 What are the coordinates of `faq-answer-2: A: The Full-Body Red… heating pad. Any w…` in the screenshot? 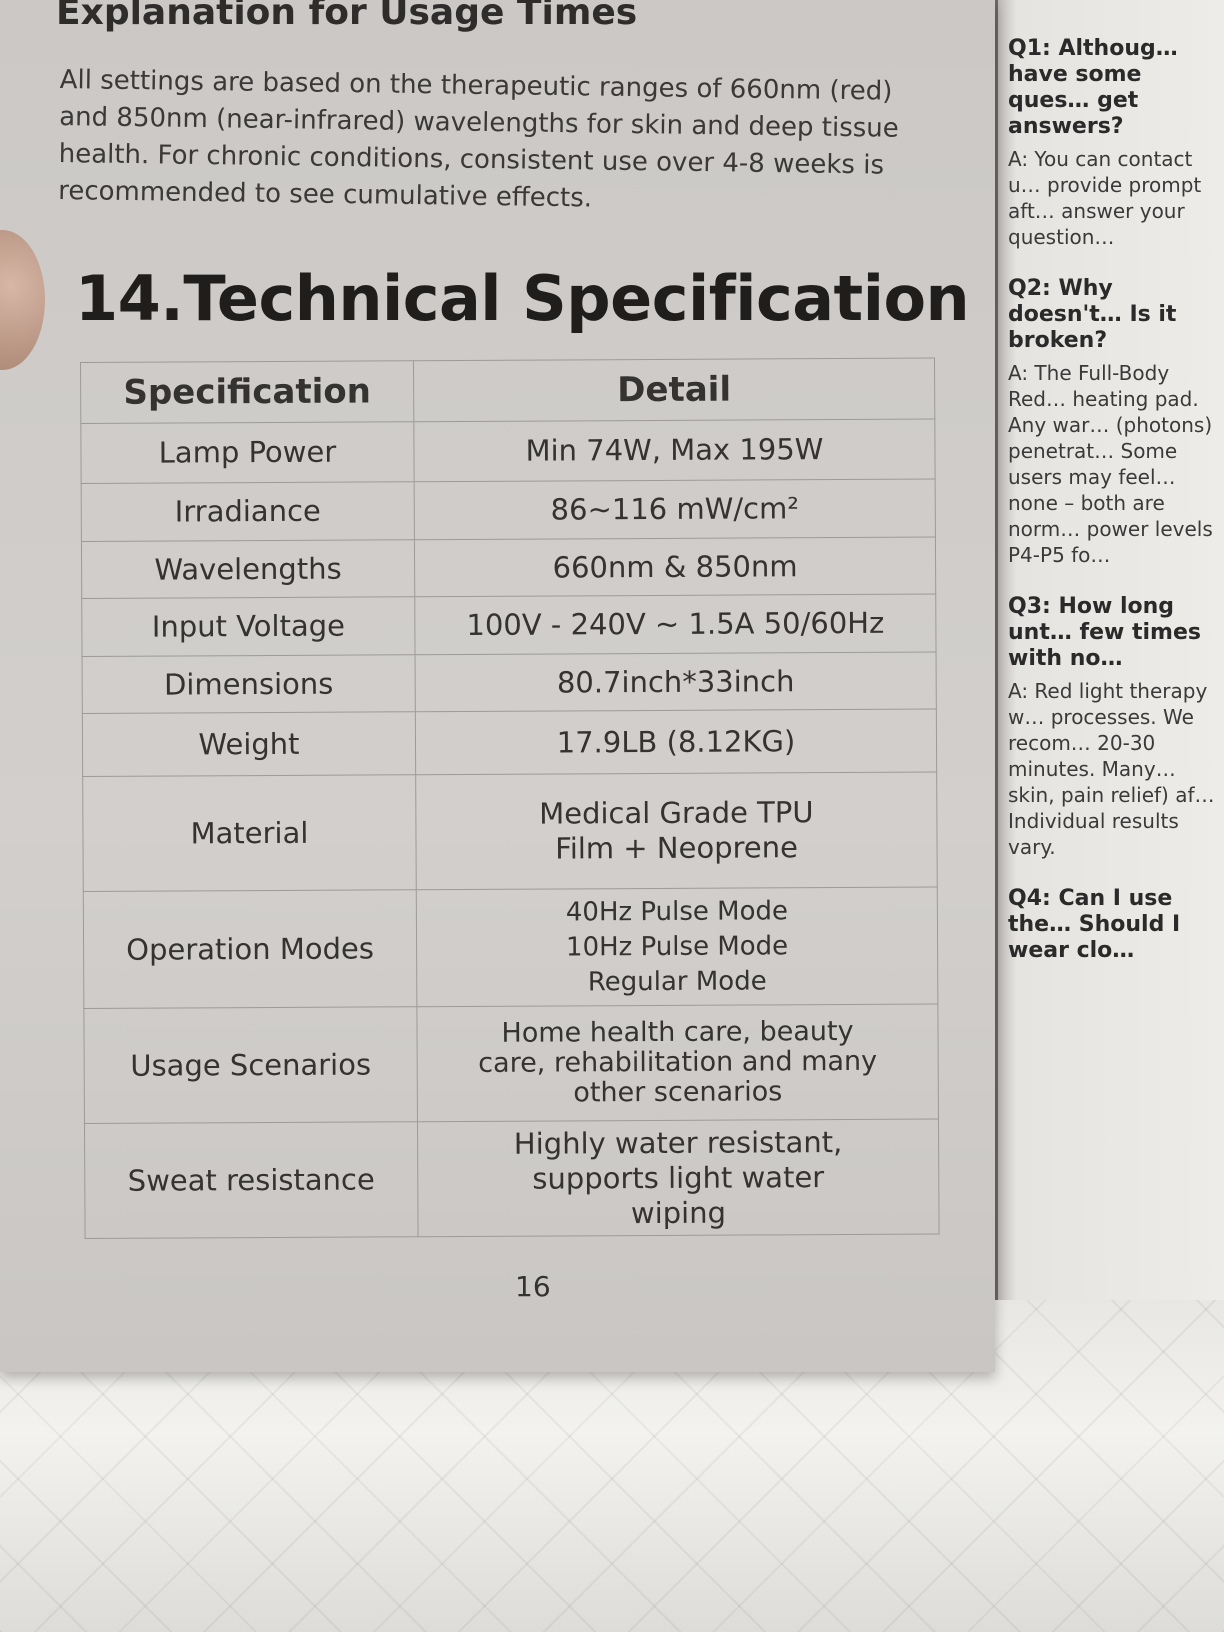 It's located at (1110, 464).